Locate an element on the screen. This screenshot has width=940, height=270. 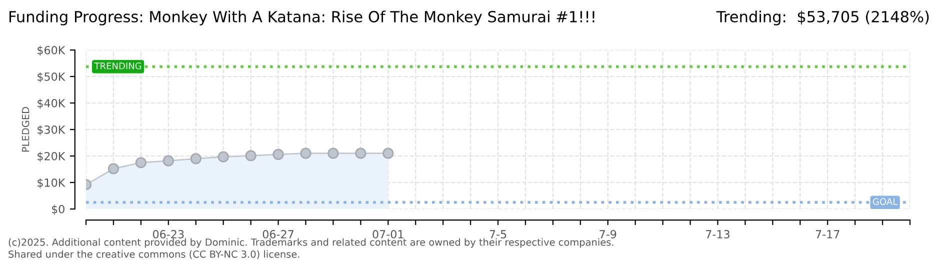
y-tick-label: $10K is located at coordinates (52, 183).